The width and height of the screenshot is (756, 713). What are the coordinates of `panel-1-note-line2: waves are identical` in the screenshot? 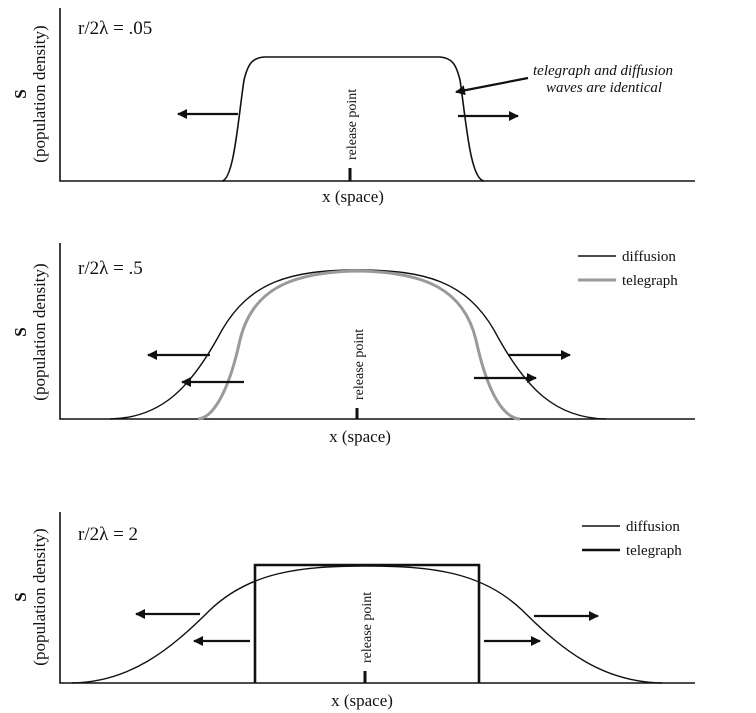 It's located at (604, 88).